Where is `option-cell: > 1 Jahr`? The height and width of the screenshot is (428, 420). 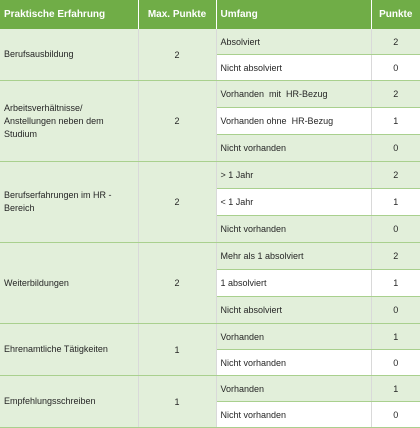 option-cell: > 1 Jahr is located at coordinates (294, 175).